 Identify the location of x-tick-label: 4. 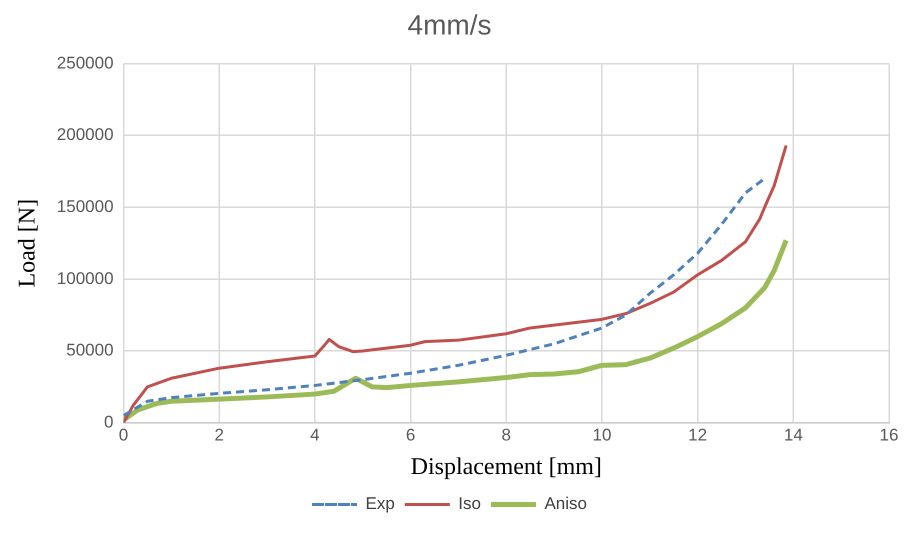
(315, 435).